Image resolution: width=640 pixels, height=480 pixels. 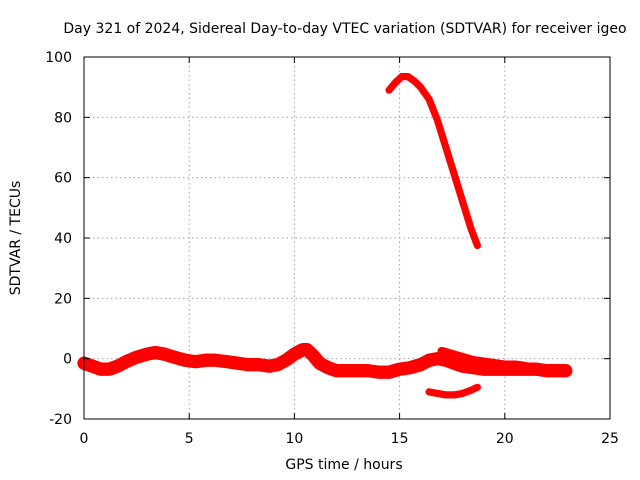 What do you see at coordinates (343, 465) in the screenshot?
I see `x-axis-label: GPS time / hours` at bounding box center [343, 465].